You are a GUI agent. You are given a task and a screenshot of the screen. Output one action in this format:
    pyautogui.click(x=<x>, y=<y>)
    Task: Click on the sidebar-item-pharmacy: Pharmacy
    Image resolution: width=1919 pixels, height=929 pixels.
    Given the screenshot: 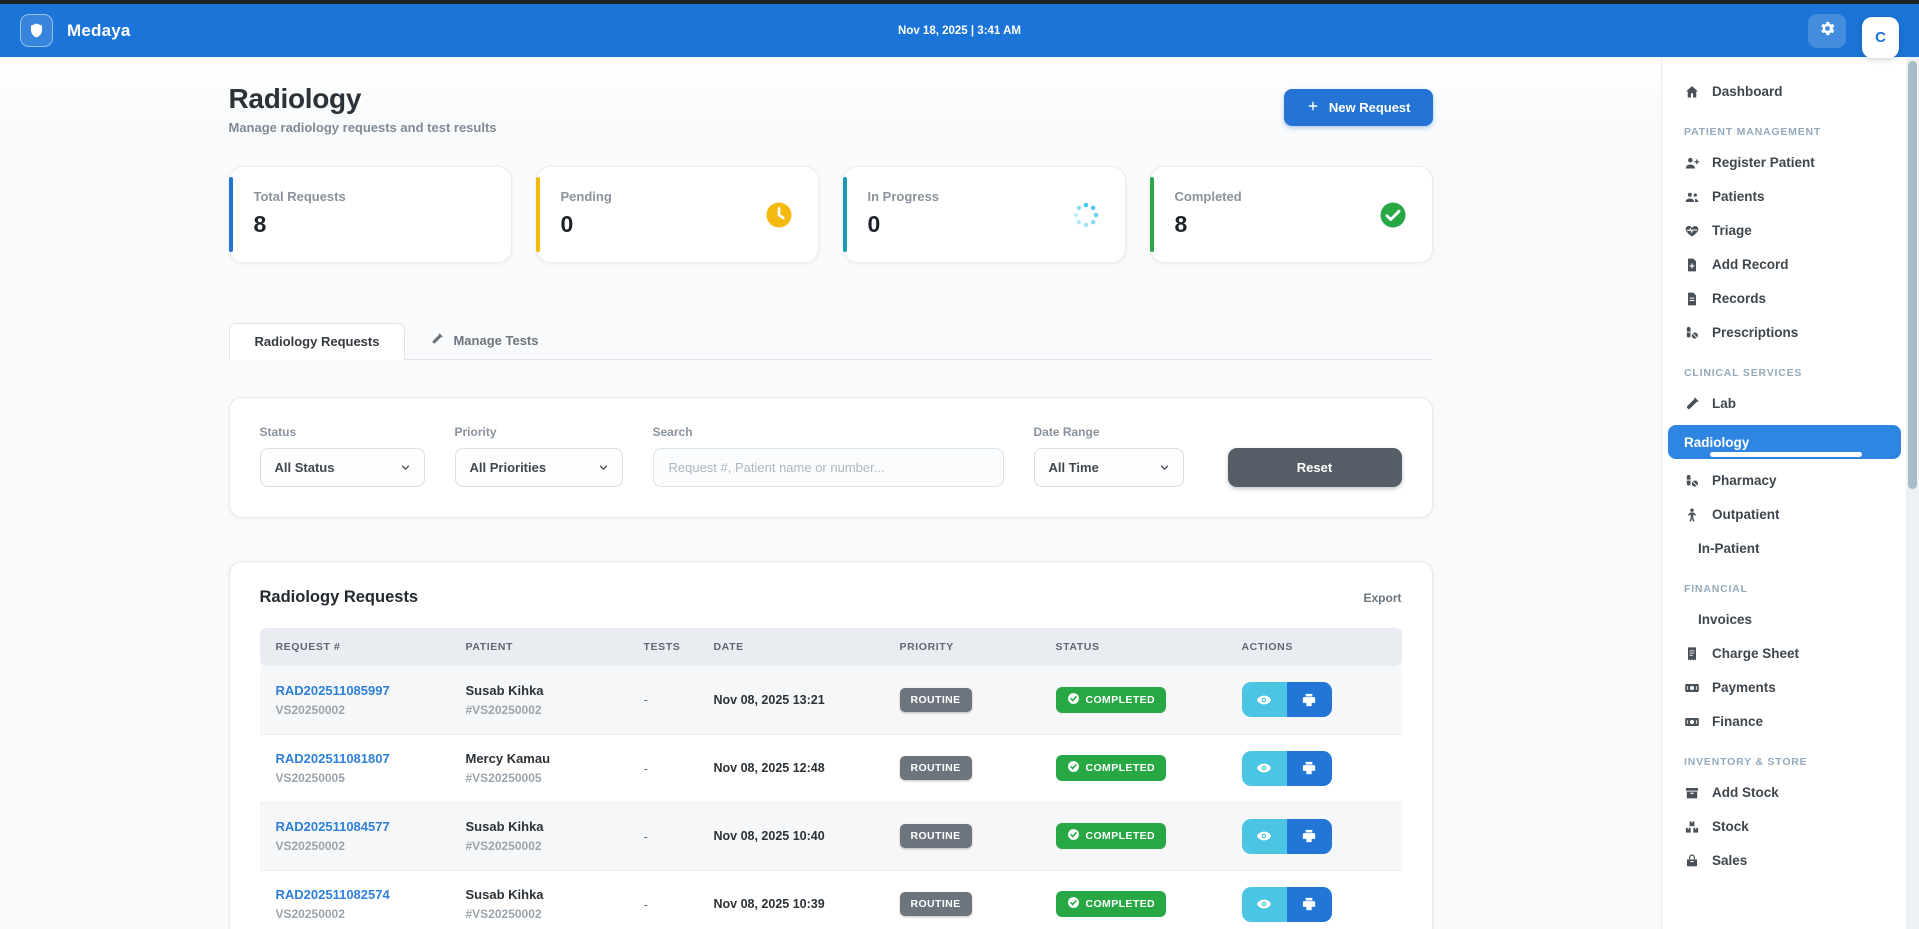 What is the action you would take?
    pyautogui.click(x=1784, y=480)
    